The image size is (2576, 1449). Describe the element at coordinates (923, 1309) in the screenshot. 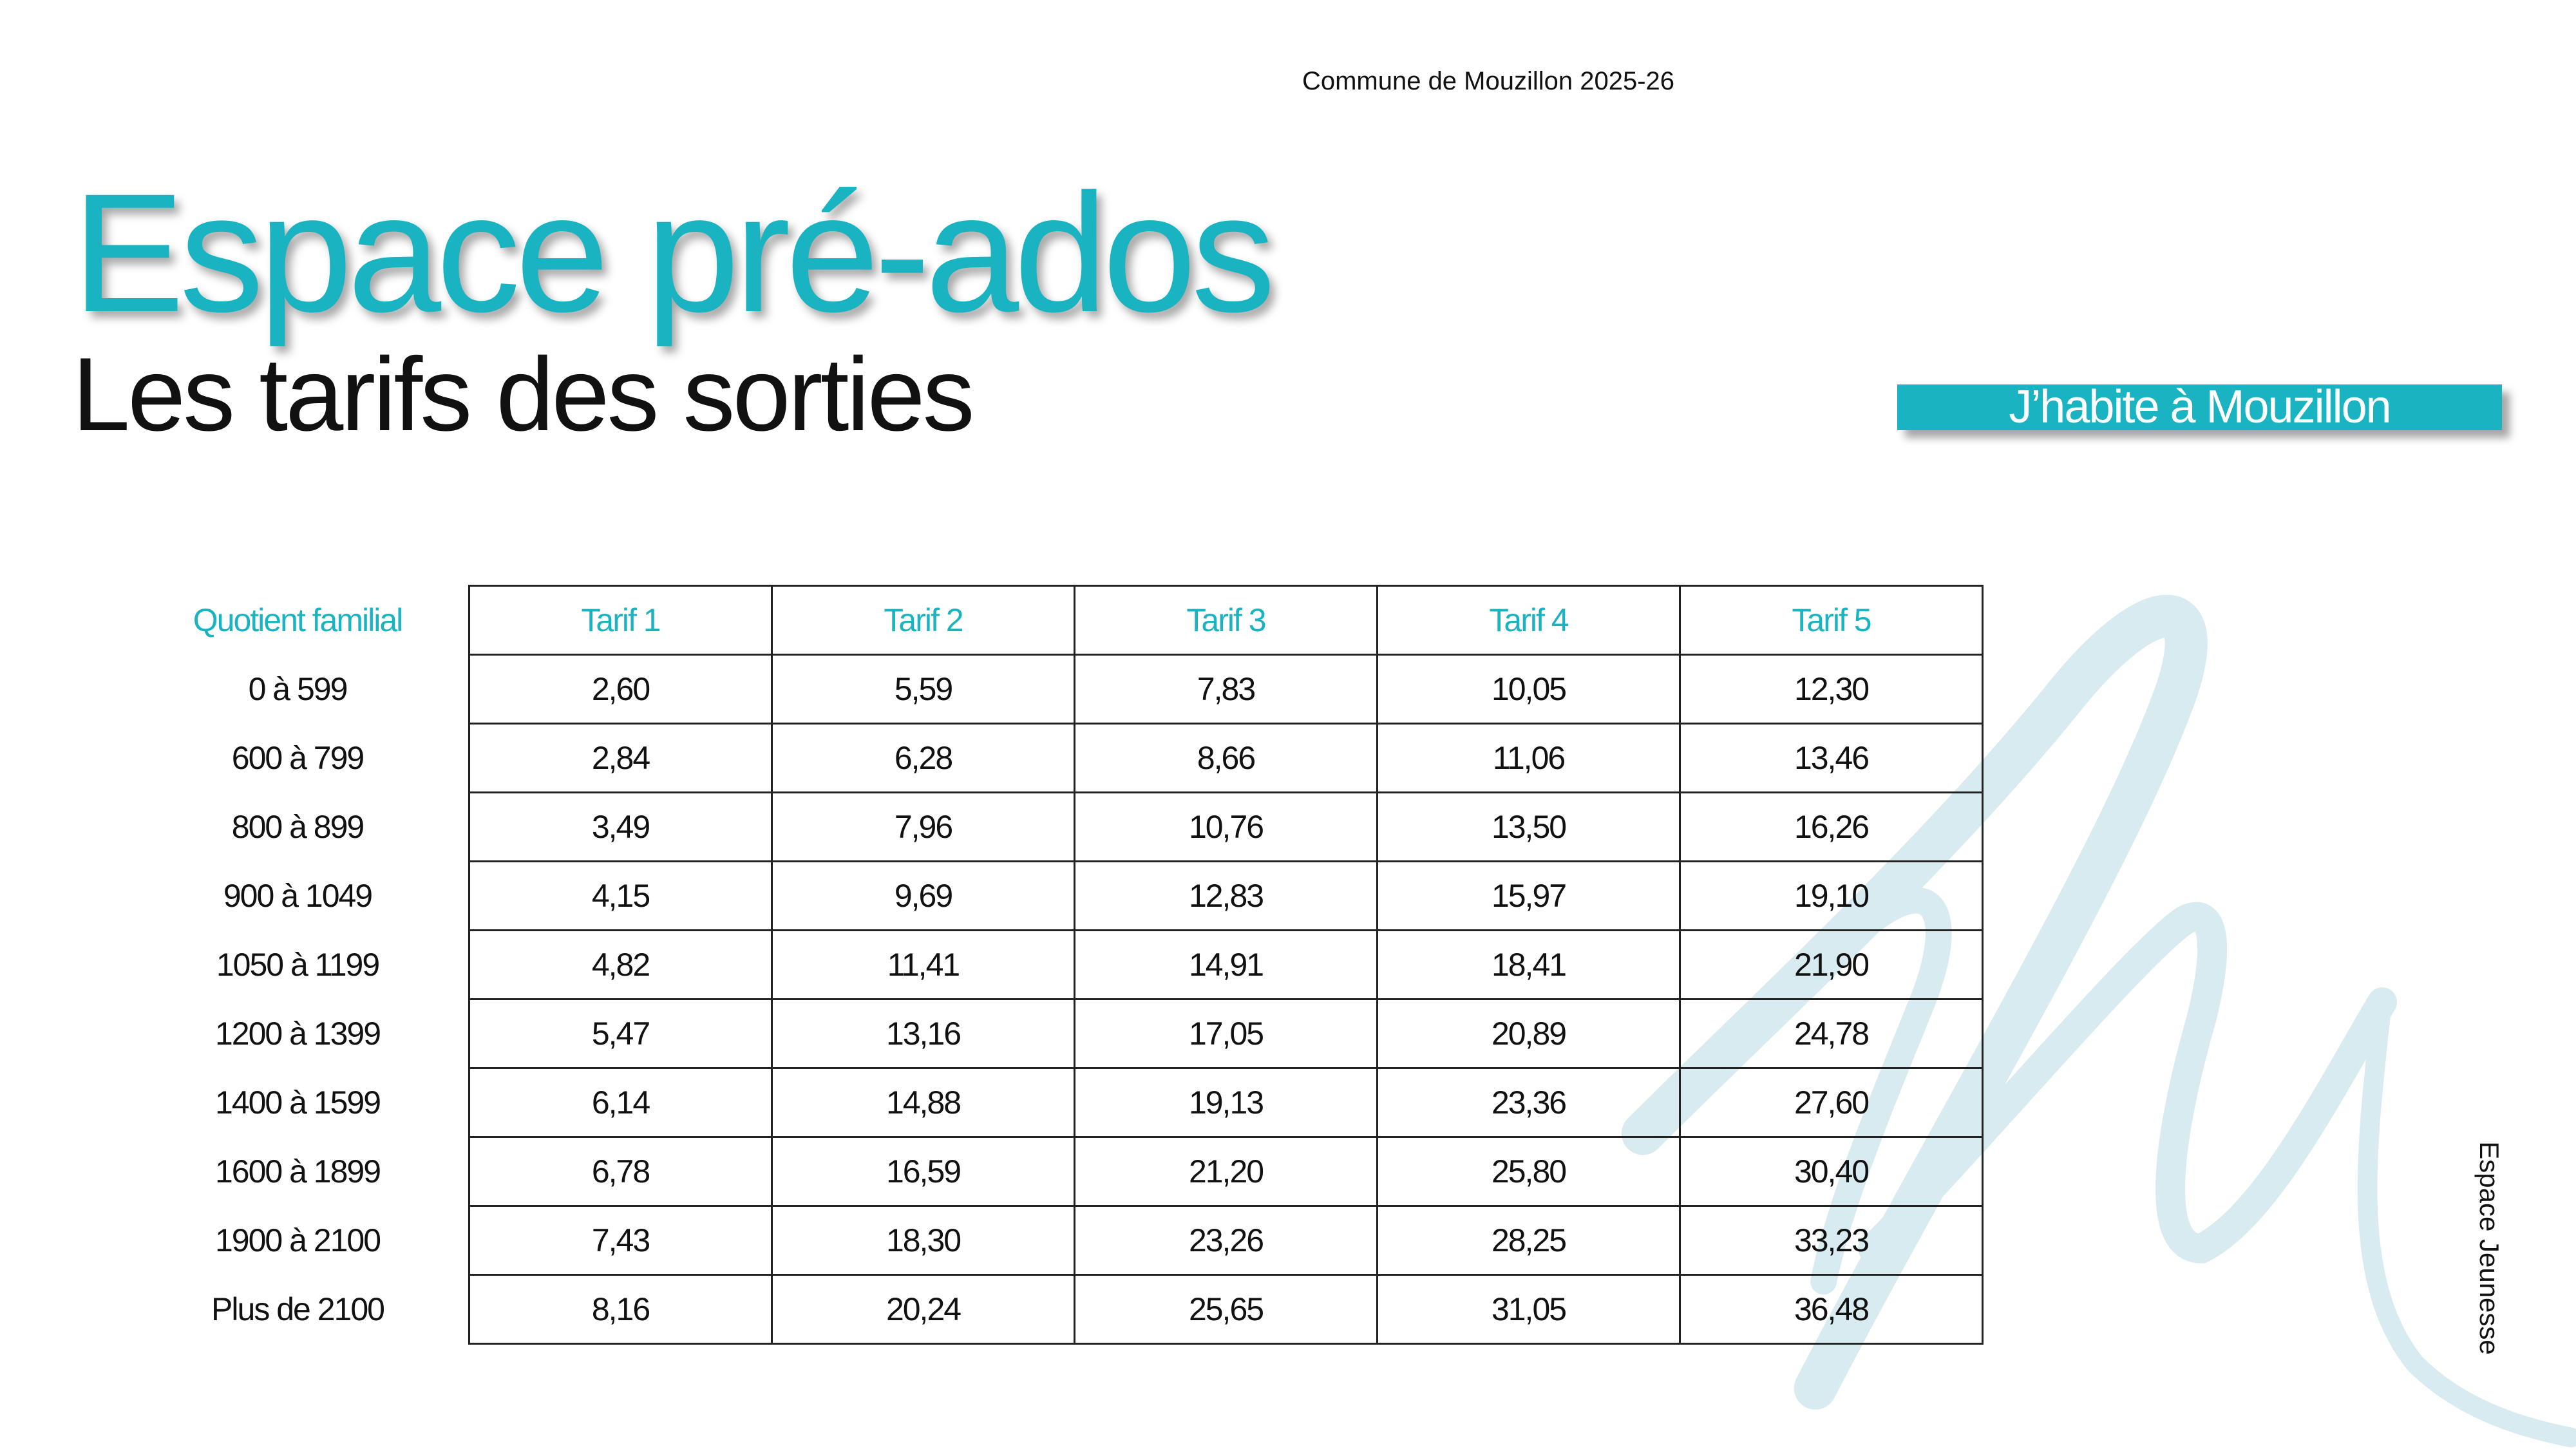

I see `price-cell: 20,24` at that location.